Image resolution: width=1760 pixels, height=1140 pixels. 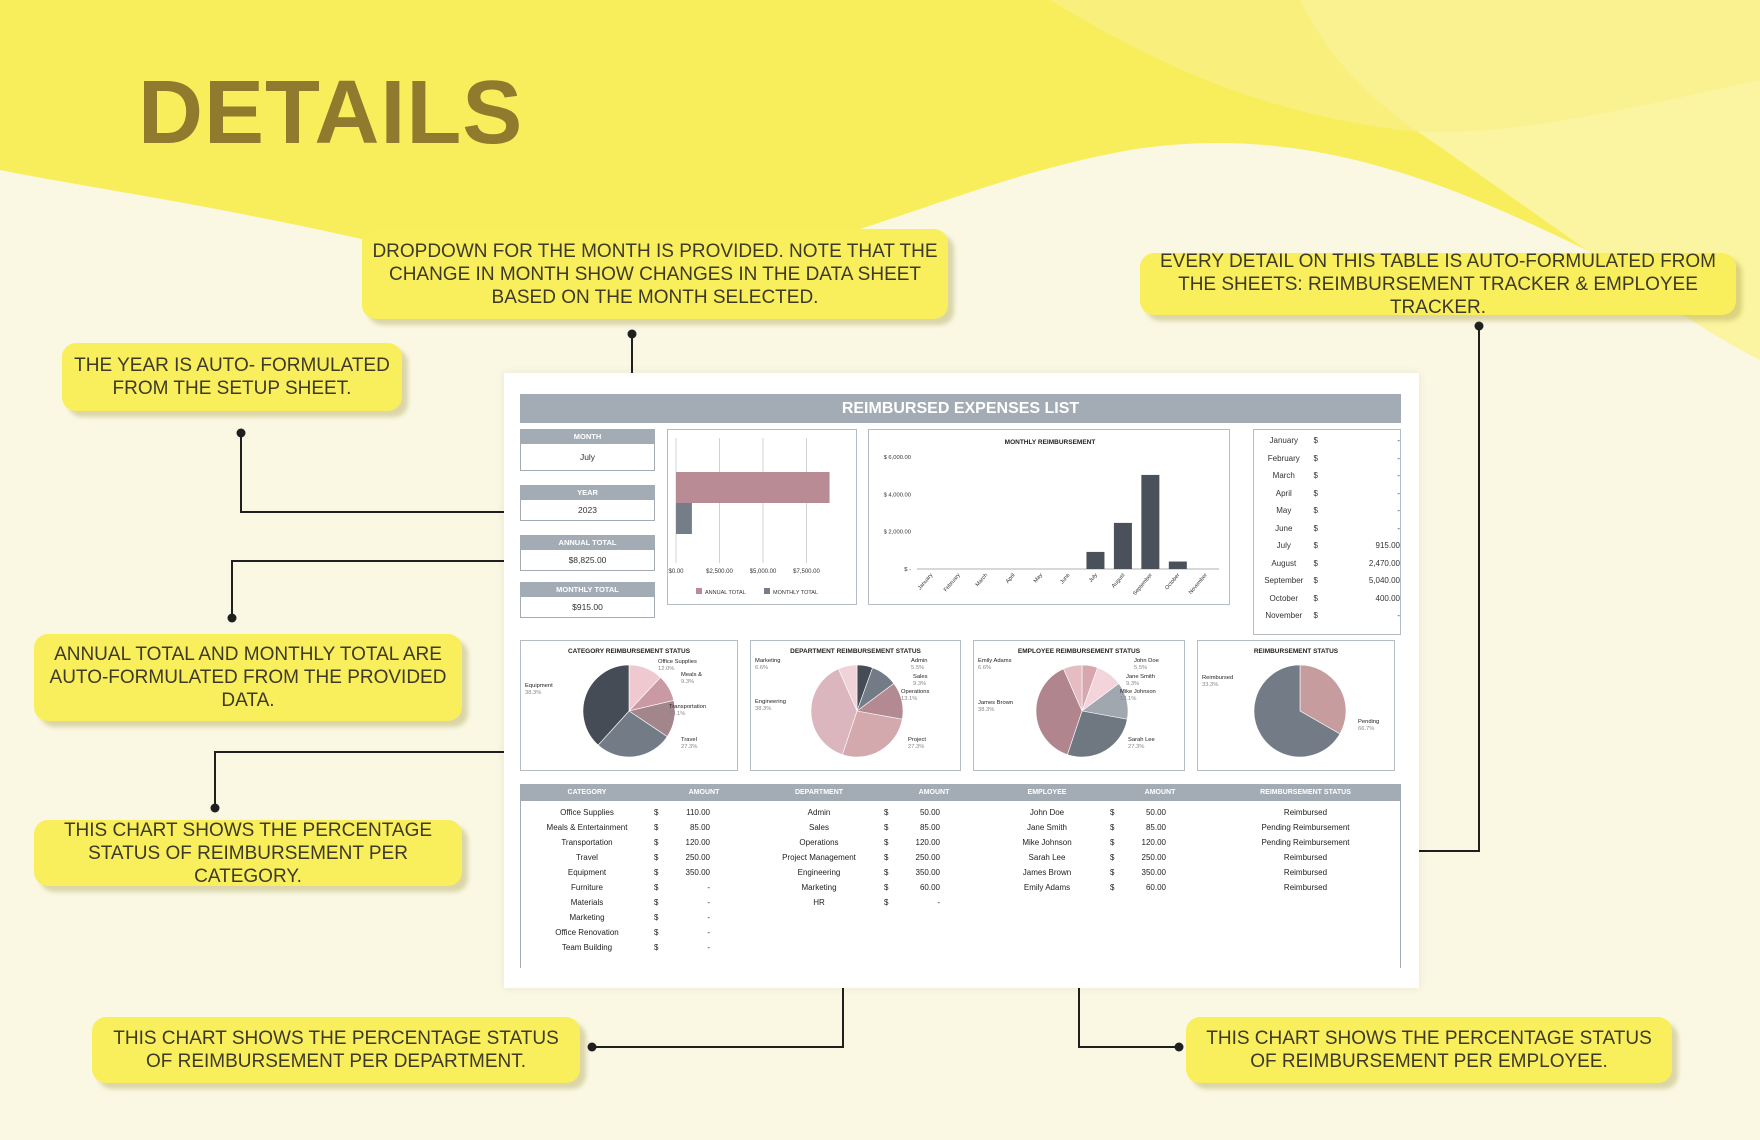 What do you see at coordinates (539, 686) in the screenshot?
I see `pie-label-name: Equipment` at bounding box center [539, 686].